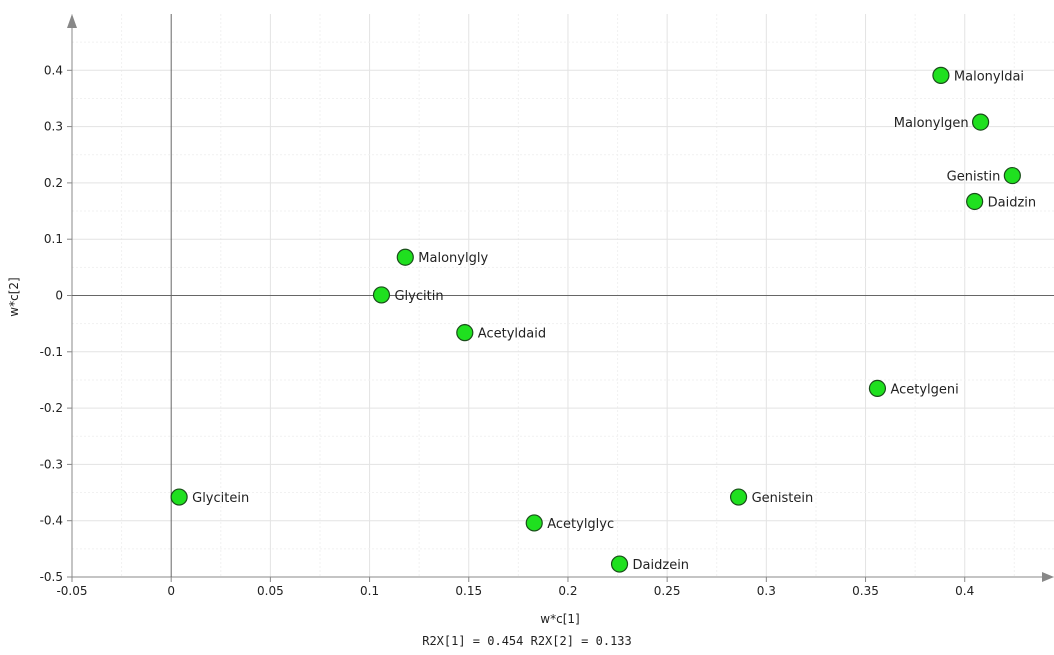 This screenshot has height=655, width=1054. I want to click on data-point-label: Daidzein, so click(661, 565).